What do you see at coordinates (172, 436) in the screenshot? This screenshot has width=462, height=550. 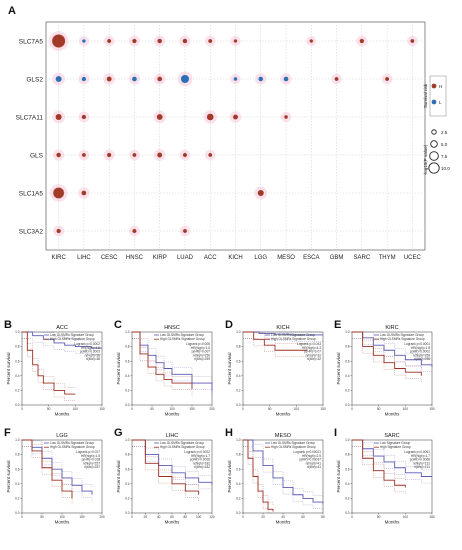 I see `km-title: LIHC` at bounding box center [172, 436].